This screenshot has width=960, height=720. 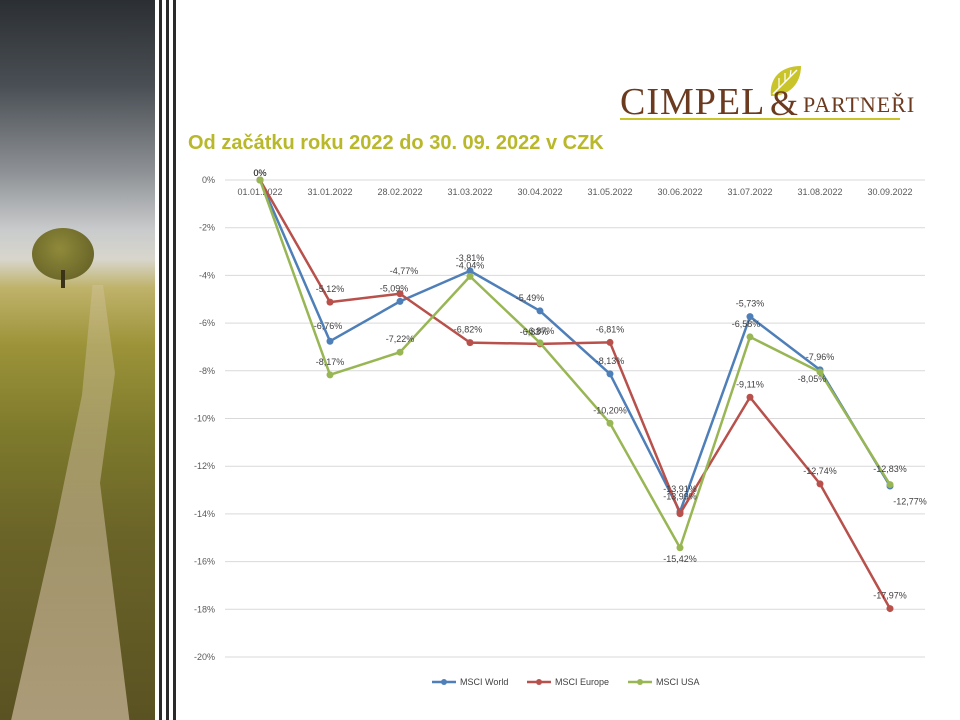 What do you see at coordinates (259, 192) in the screenshot?
I see `x-tick-label: 01.01.2022` at bounding box center [259, 192].